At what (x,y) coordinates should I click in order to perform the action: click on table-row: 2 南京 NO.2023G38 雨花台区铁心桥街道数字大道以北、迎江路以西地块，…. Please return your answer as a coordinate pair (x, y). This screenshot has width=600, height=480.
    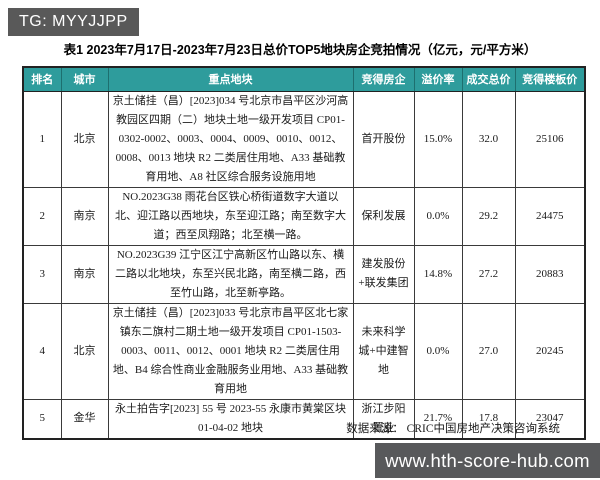
    Looking at the image, I should click on (304, 216).